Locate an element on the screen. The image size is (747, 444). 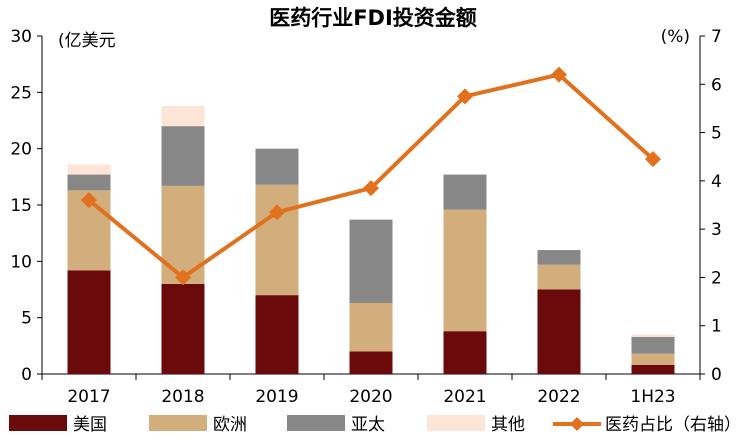
x-tick-label: 2017 is located at coordinates (88, 397).